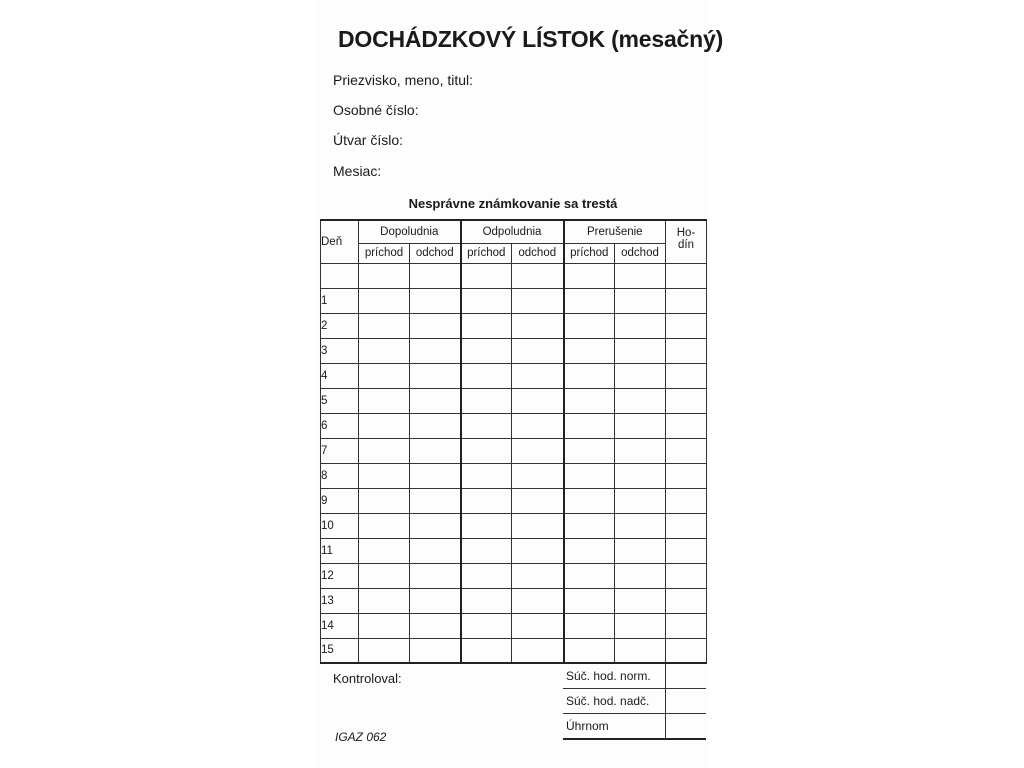  I want to click on total-normal-cell, so click(685, 676).